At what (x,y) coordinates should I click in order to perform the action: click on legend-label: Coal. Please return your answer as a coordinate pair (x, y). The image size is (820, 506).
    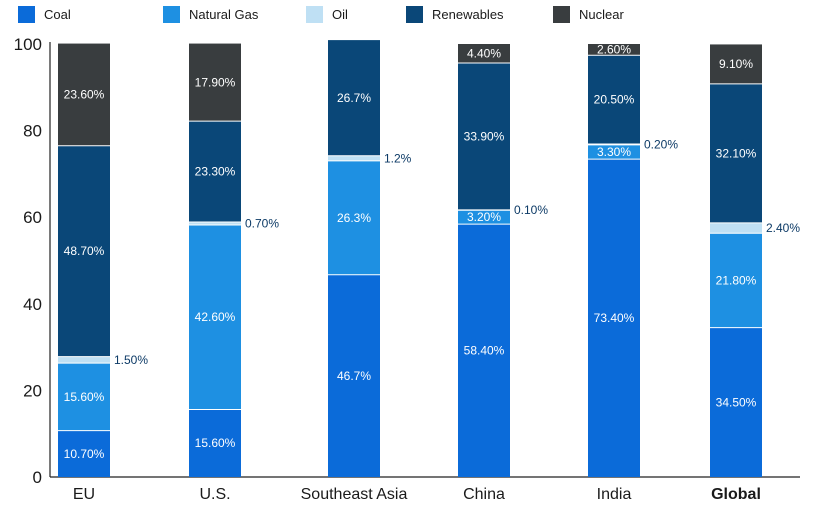
    Looking at the image, I should click on (57, 14).